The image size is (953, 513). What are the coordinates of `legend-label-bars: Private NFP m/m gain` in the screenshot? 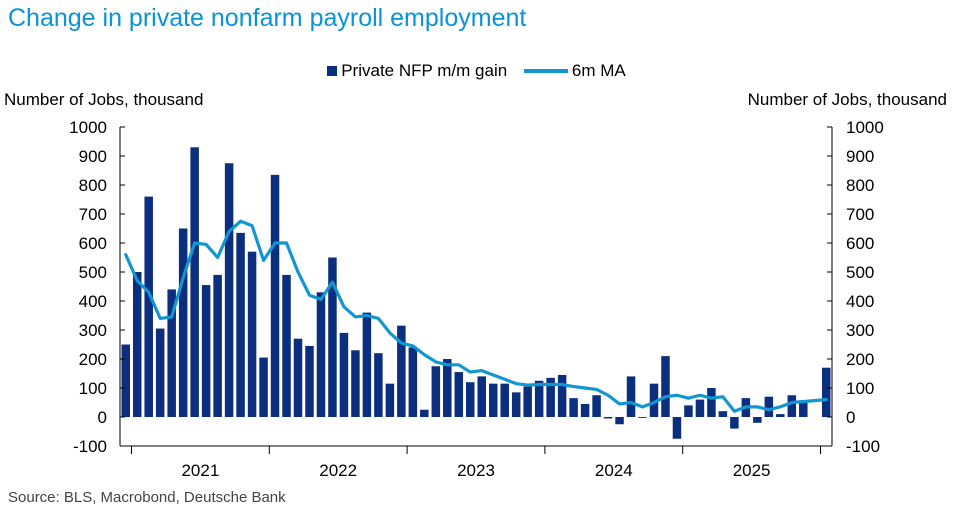 It's located at (424, 70).